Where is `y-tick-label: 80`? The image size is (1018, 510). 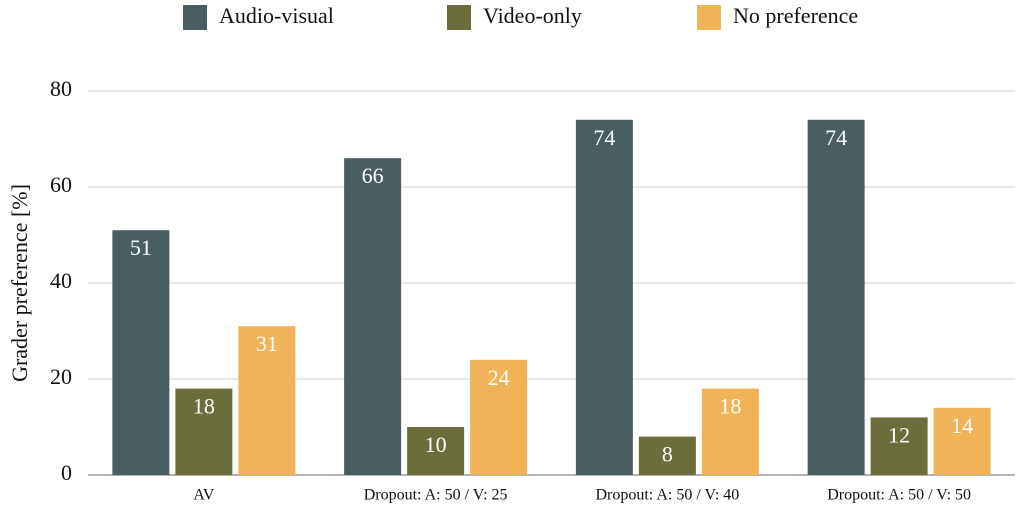 y-tick-label: 80 is located at coordinates (61, 88).